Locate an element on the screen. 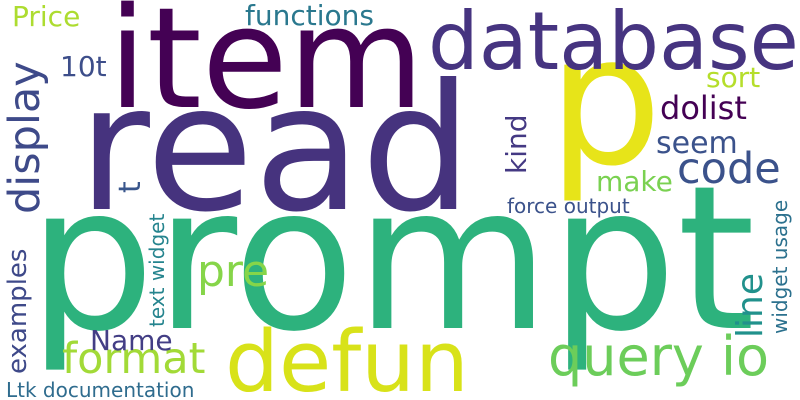 This screenshot has height=400, width=800. word-kind: kind is located at coordinates (516, 144).